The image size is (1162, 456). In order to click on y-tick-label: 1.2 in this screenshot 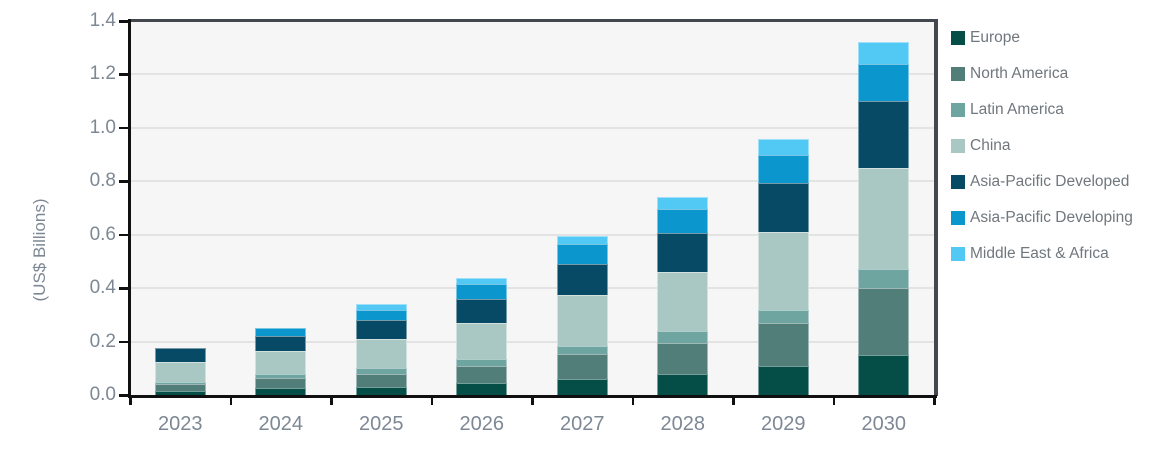, I will do `click(102, 74)`.